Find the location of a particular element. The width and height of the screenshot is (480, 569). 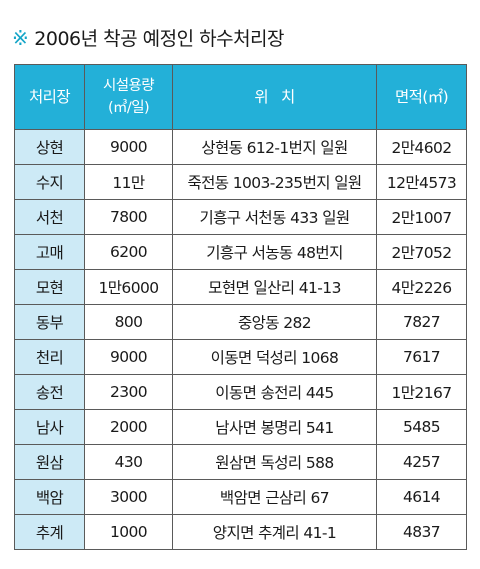

table-row: 남사 2000 남사면 봉명리 541 5485 is located at coordinates (240, 427).